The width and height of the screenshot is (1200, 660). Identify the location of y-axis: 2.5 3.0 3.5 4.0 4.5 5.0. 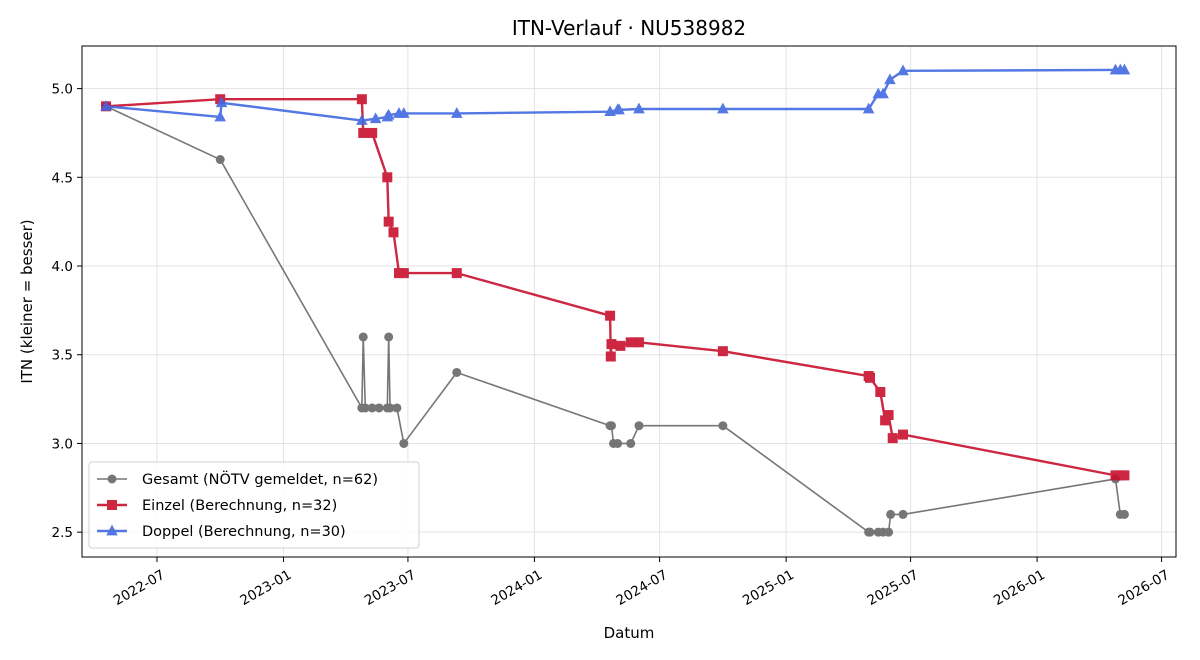
(67, 311).